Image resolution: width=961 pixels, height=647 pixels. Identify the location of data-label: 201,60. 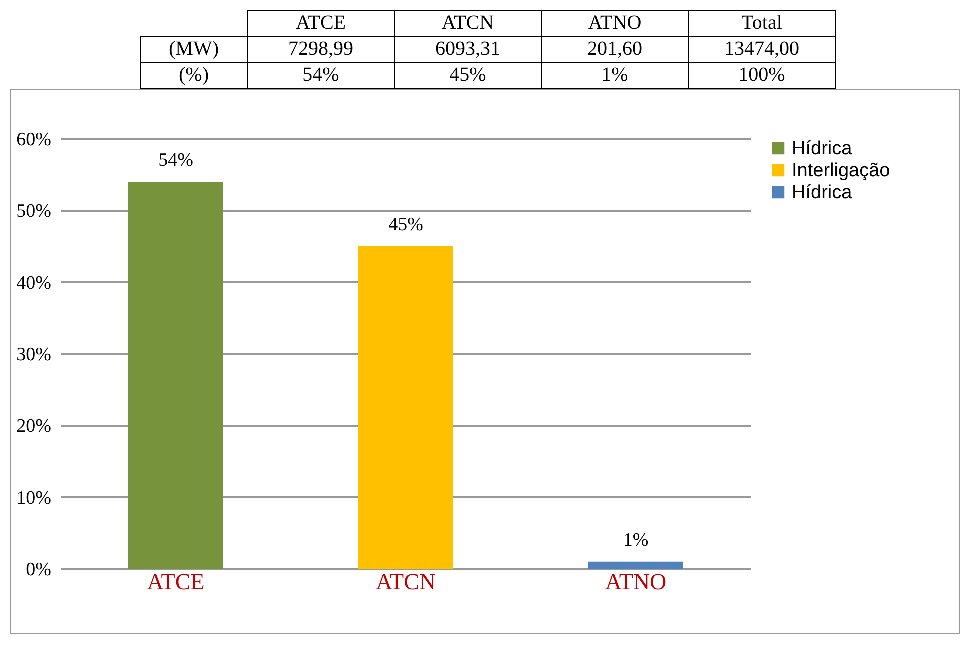
(615, 49).